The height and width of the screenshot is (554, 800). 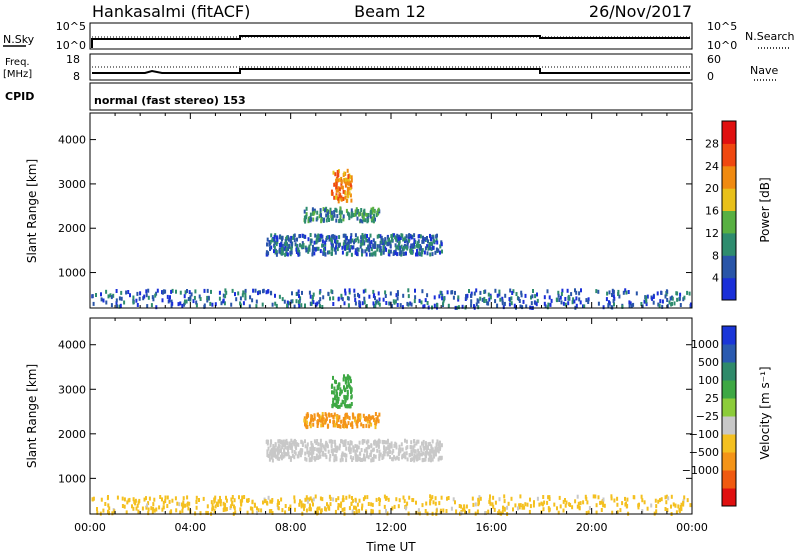 What do you see at coordinates (391, 36) in the screenshot?
I see `nsky-frame` at bounding box center [391, 36].